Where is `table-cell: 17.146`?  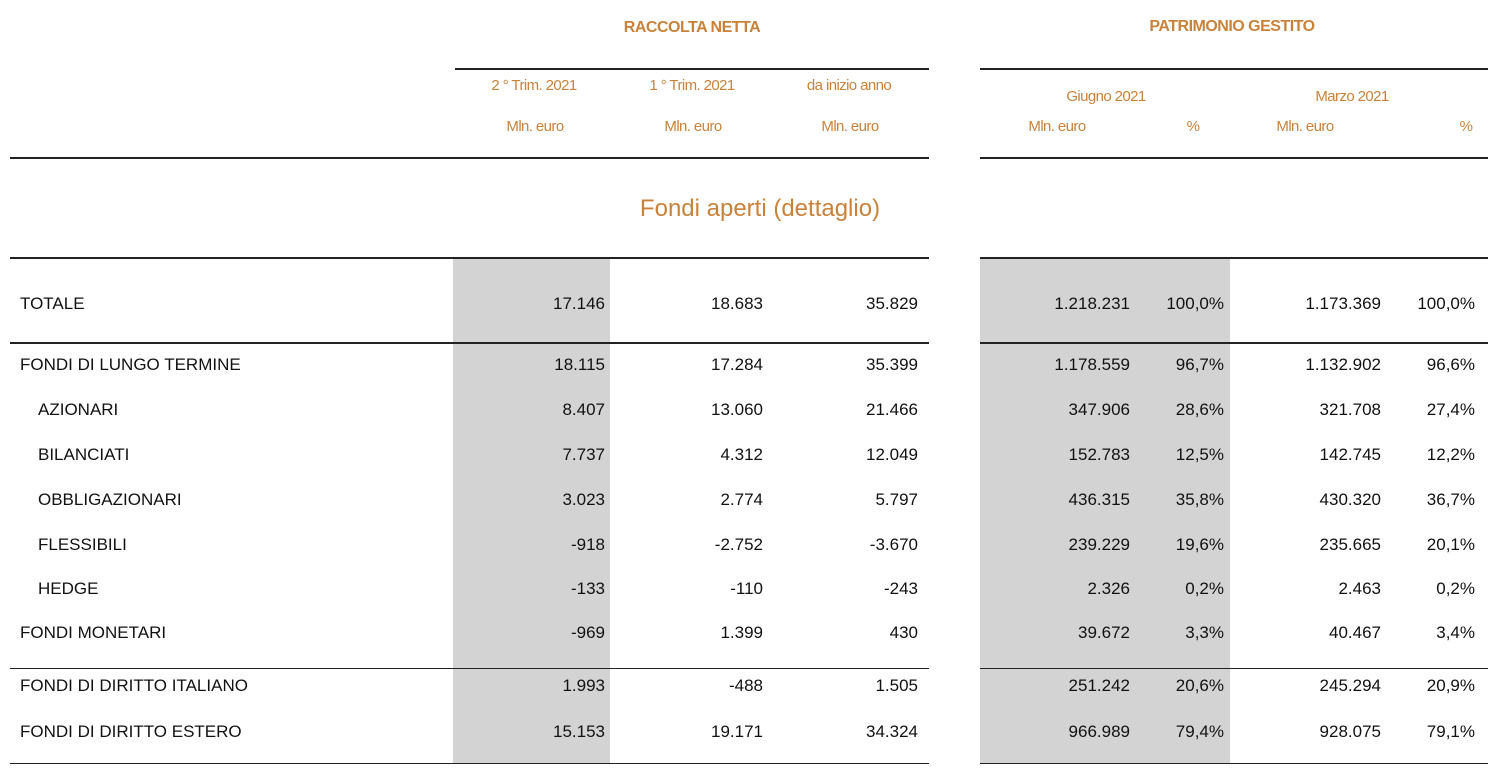 table-cell: 17.146 is located at coordinates (579, 303).